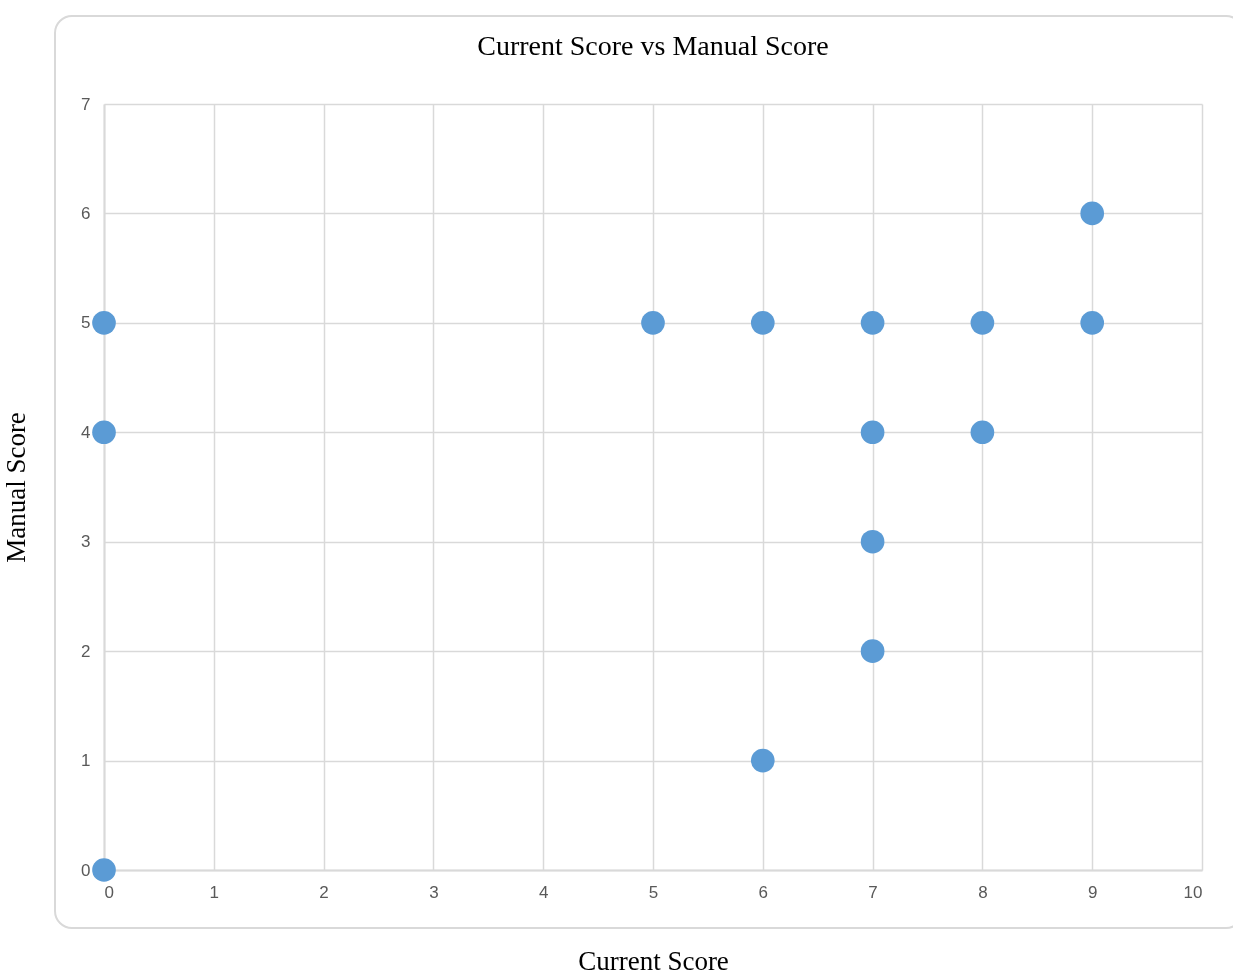  What do you see at coordinates (873, 892) in the screenshot?
I see `x-tick-label: 7` at bounding box center [873, 892].